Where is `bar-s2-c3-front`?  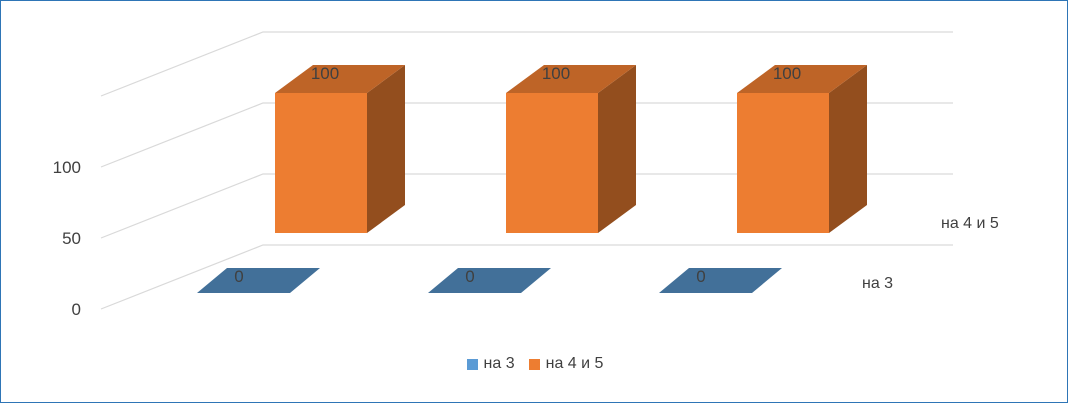 bar-s2-c3-front is located at coordinates (783, 163).